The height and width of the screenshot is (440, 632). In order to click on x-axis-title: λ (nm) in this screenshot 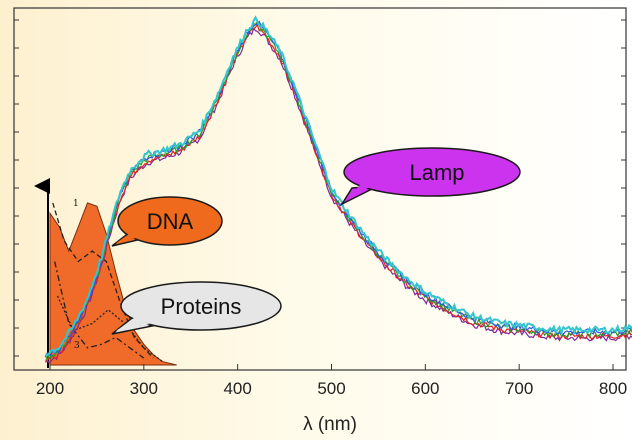, I will do `click(330, 424)`.